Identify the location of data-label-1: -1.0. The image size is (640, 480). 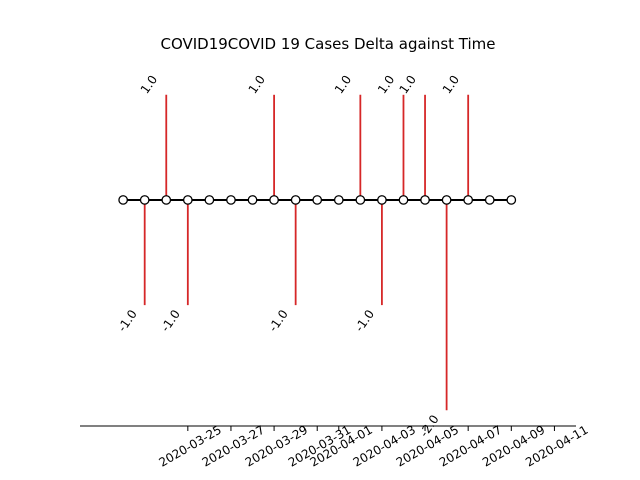
(127, 320).